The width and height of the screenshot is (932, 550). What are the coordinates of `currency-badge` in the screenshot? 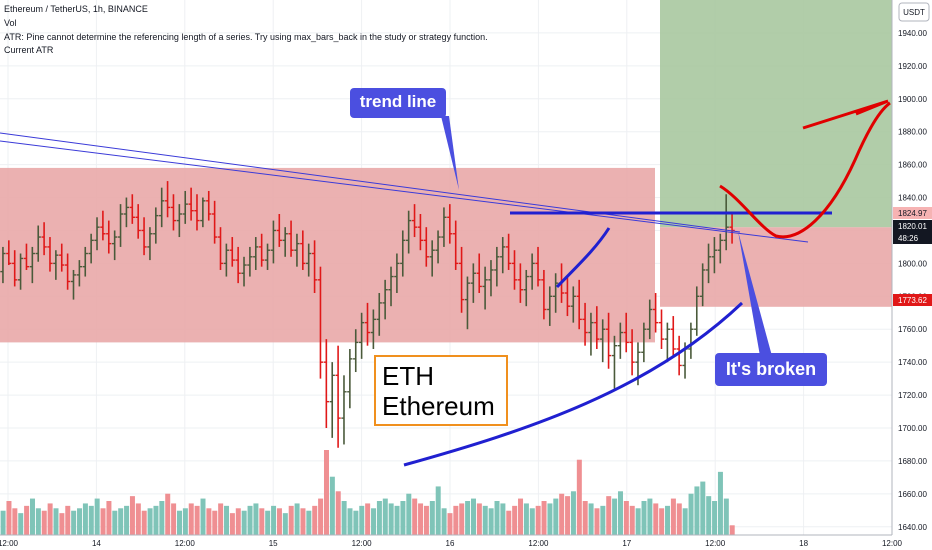 It's located at (914, 12).